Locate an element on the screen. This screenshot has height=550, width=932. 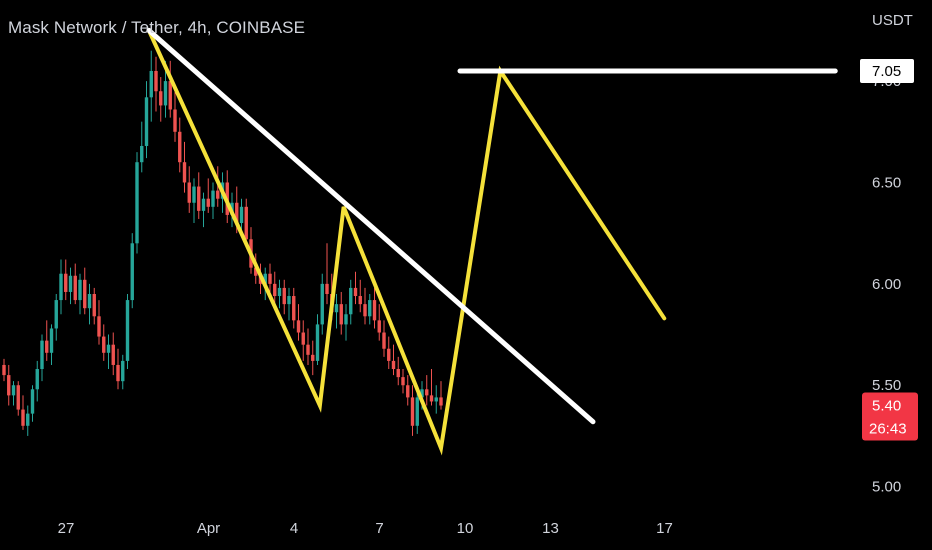
price-tick-label: 5.00 is located at coordinates (886, 487).